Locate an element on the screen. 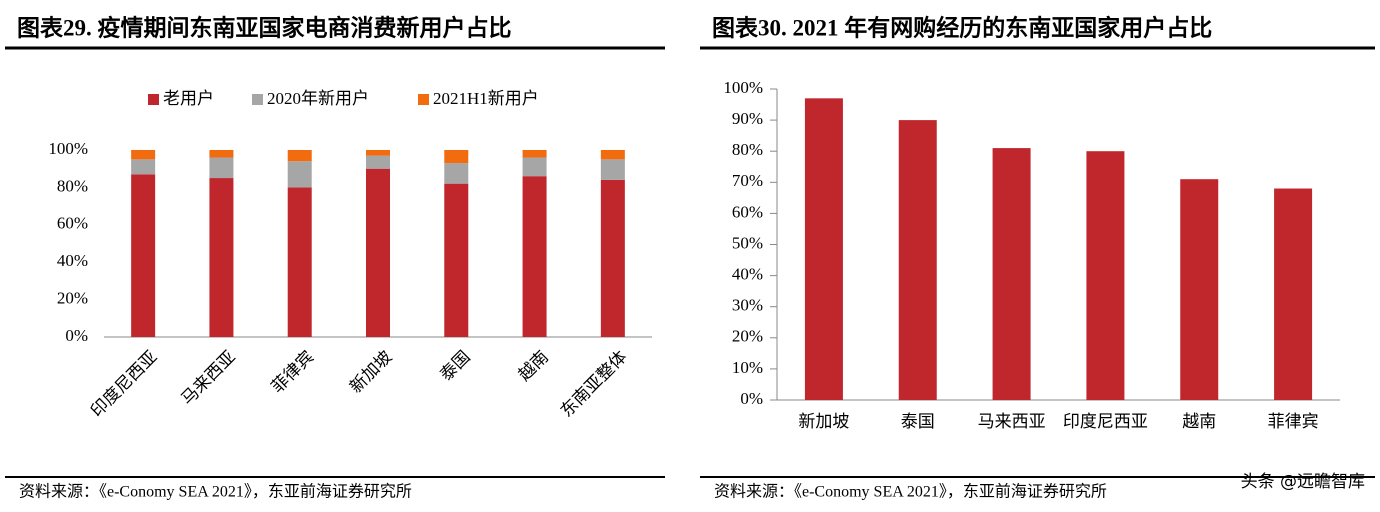 Image resolution: width=1380 pixels, height=512 pixels. legend-label: 老用户 is located at coordinates (188, 98).